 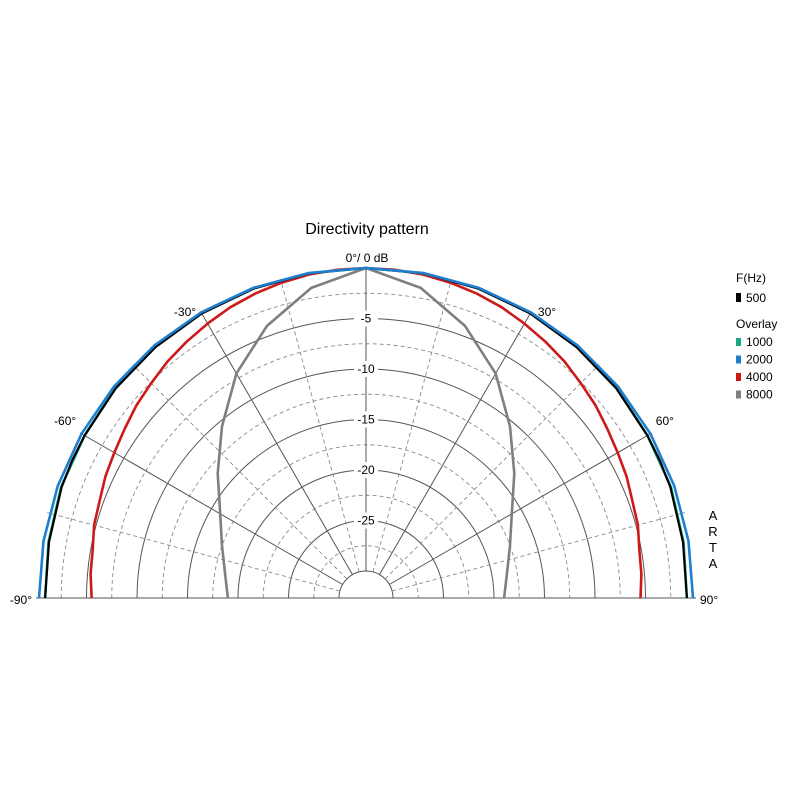 I want to click on angle-tick-label: 60°, so click(x=665, y=421).